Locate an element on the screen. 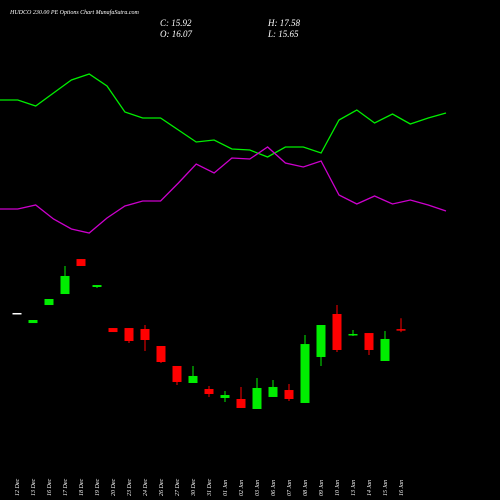 The width and height of the screenshot is (500, 500). x-tick-label: 23 Dec is located at coordinates (130, 487).